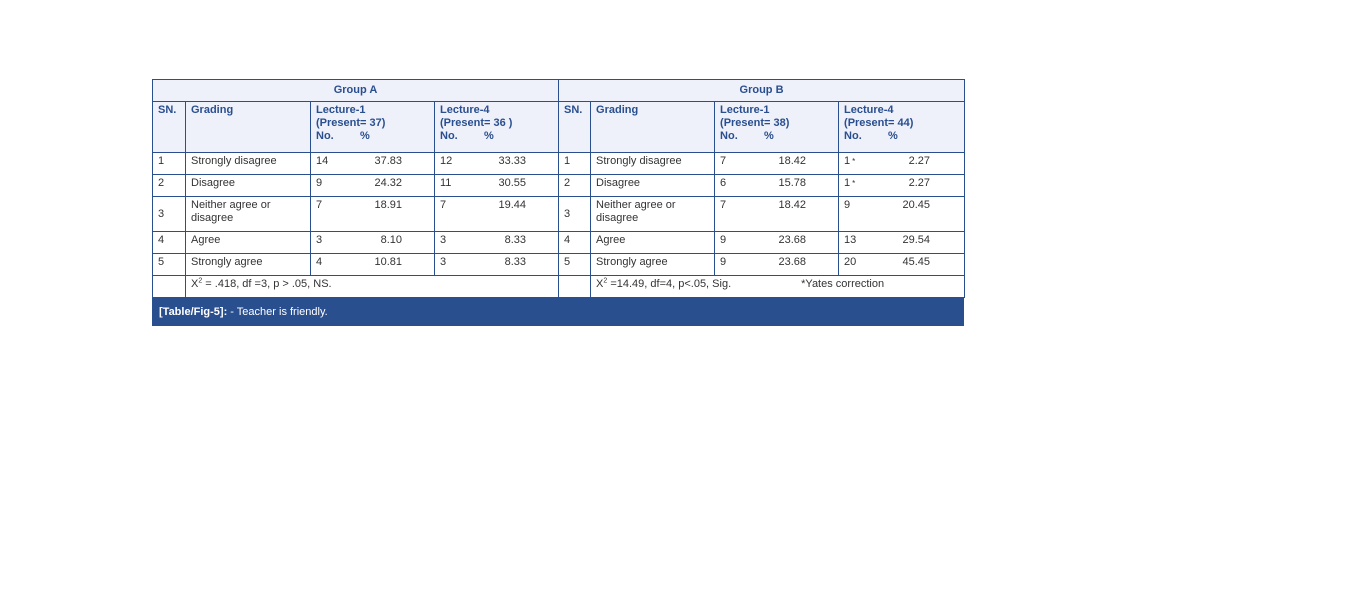 The width and height of the screenshot is (1360, 610). I want to click on value-cell: 20 45.45, so click(902, 264).